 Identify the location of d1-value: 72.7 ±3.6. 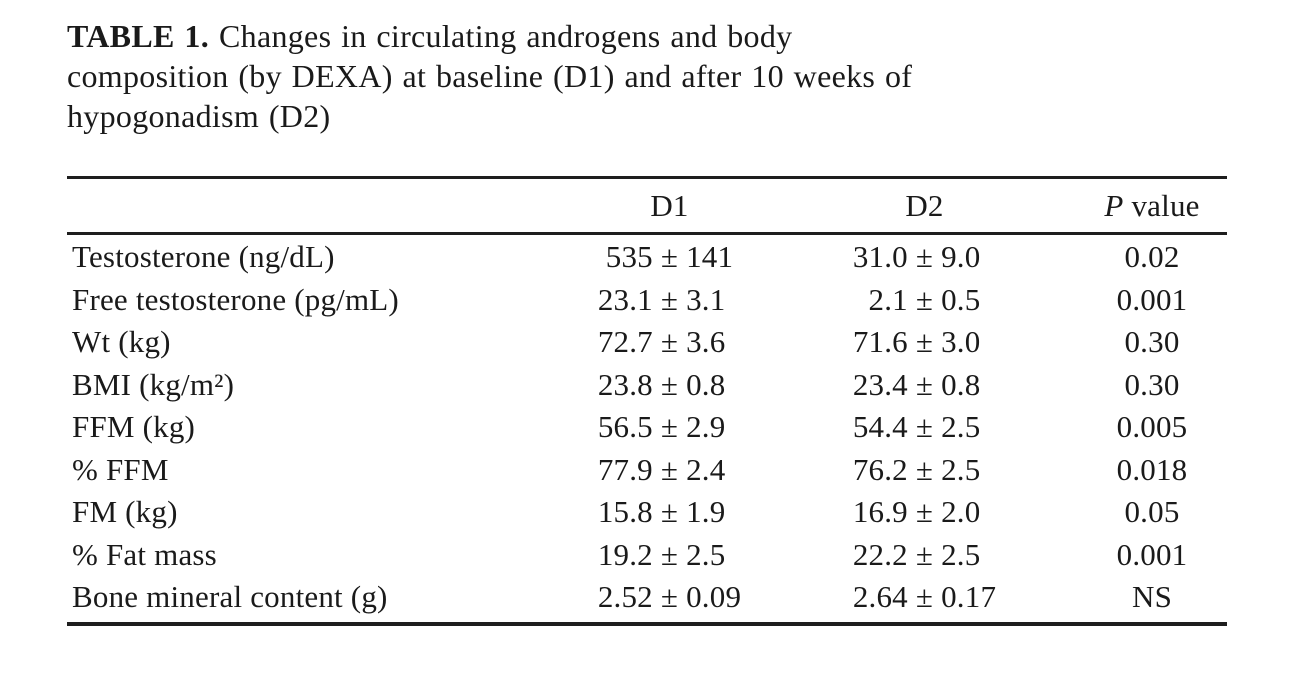
(669, 342).